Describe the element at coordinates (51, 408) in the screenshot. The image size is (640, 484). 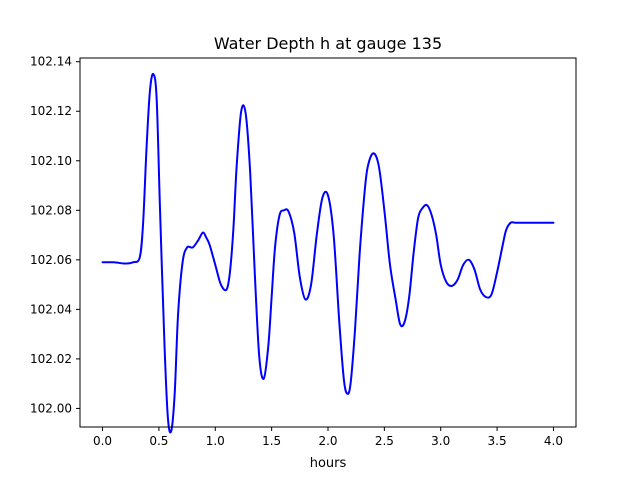
I see `y-tick-label: 102.00` at that location.